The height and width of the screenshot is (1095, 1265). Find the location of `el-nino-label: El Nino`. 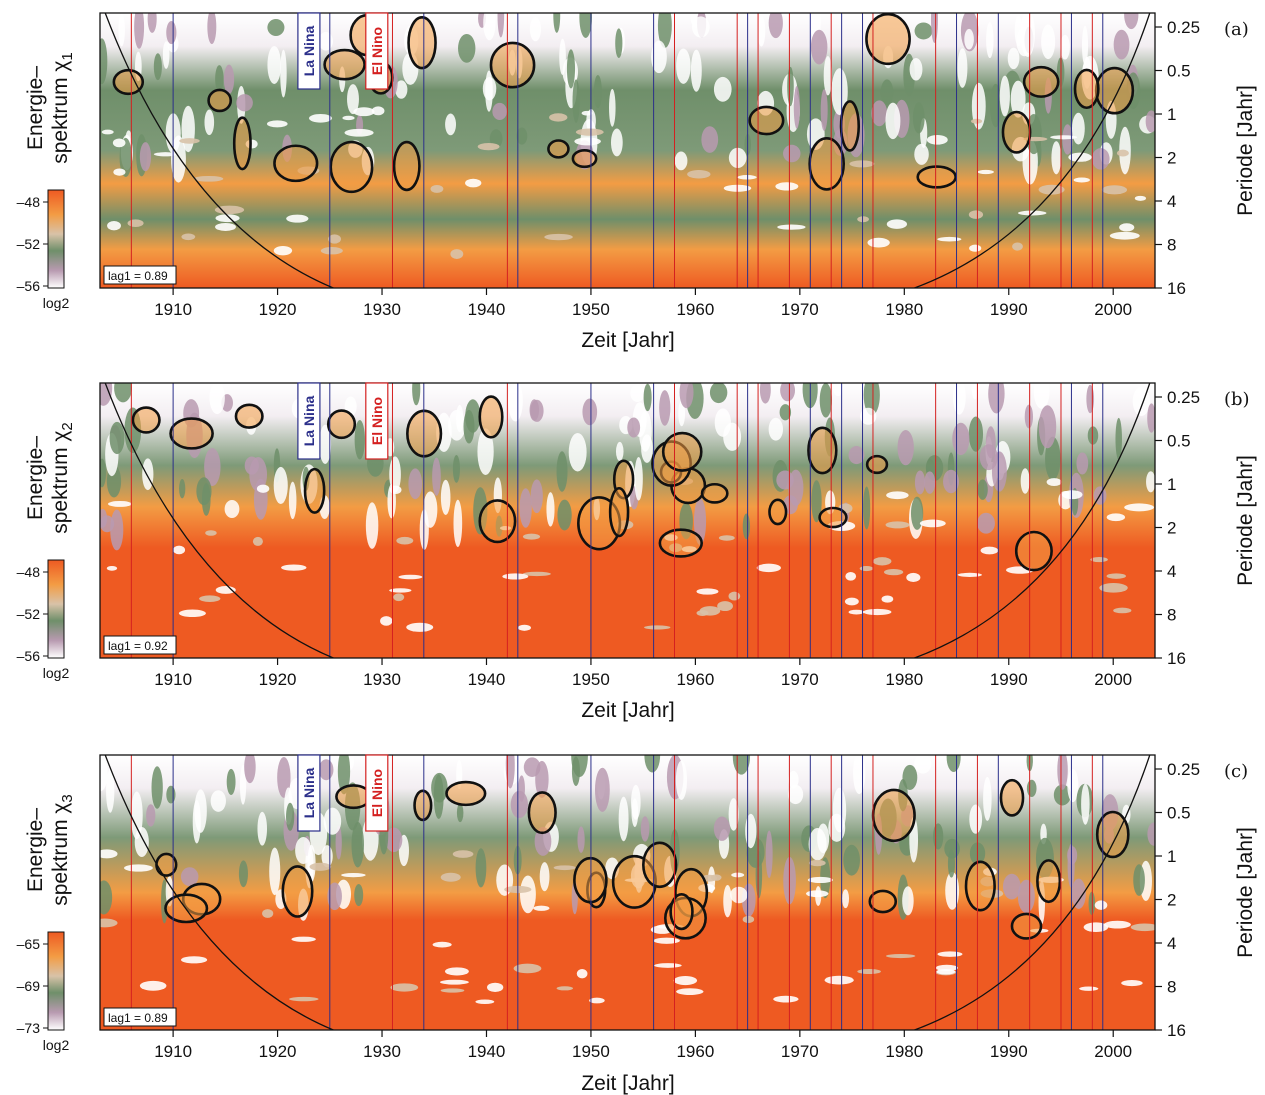

el-nino-label: El Nino is located at coordinates (377, 793).